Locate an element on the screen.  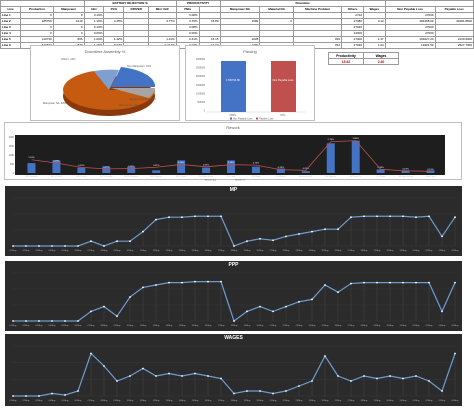
wages-date-label: 11-May is located at coordinates (143, 401).